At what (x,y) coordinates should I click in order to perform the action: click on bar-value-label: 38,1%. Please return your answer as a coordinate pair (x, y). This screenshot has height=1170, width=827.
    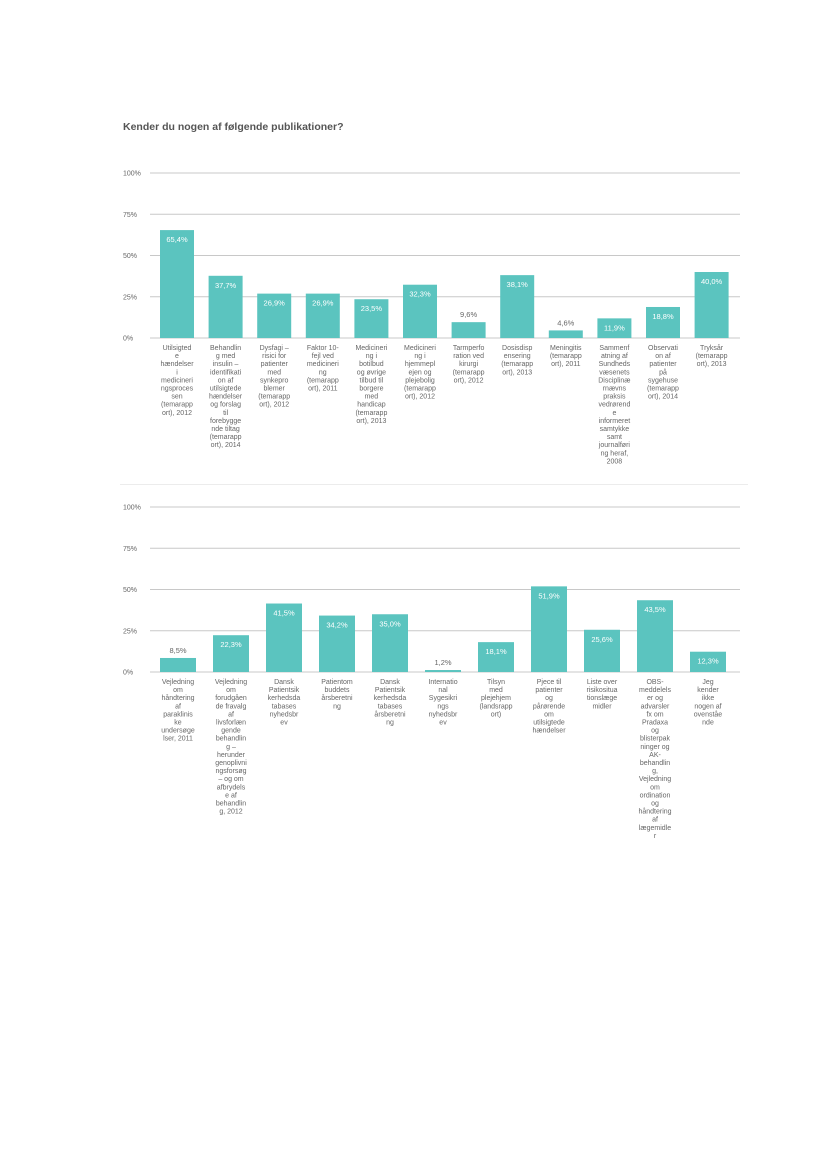
    Looking at the image, I should click on (518, 284).